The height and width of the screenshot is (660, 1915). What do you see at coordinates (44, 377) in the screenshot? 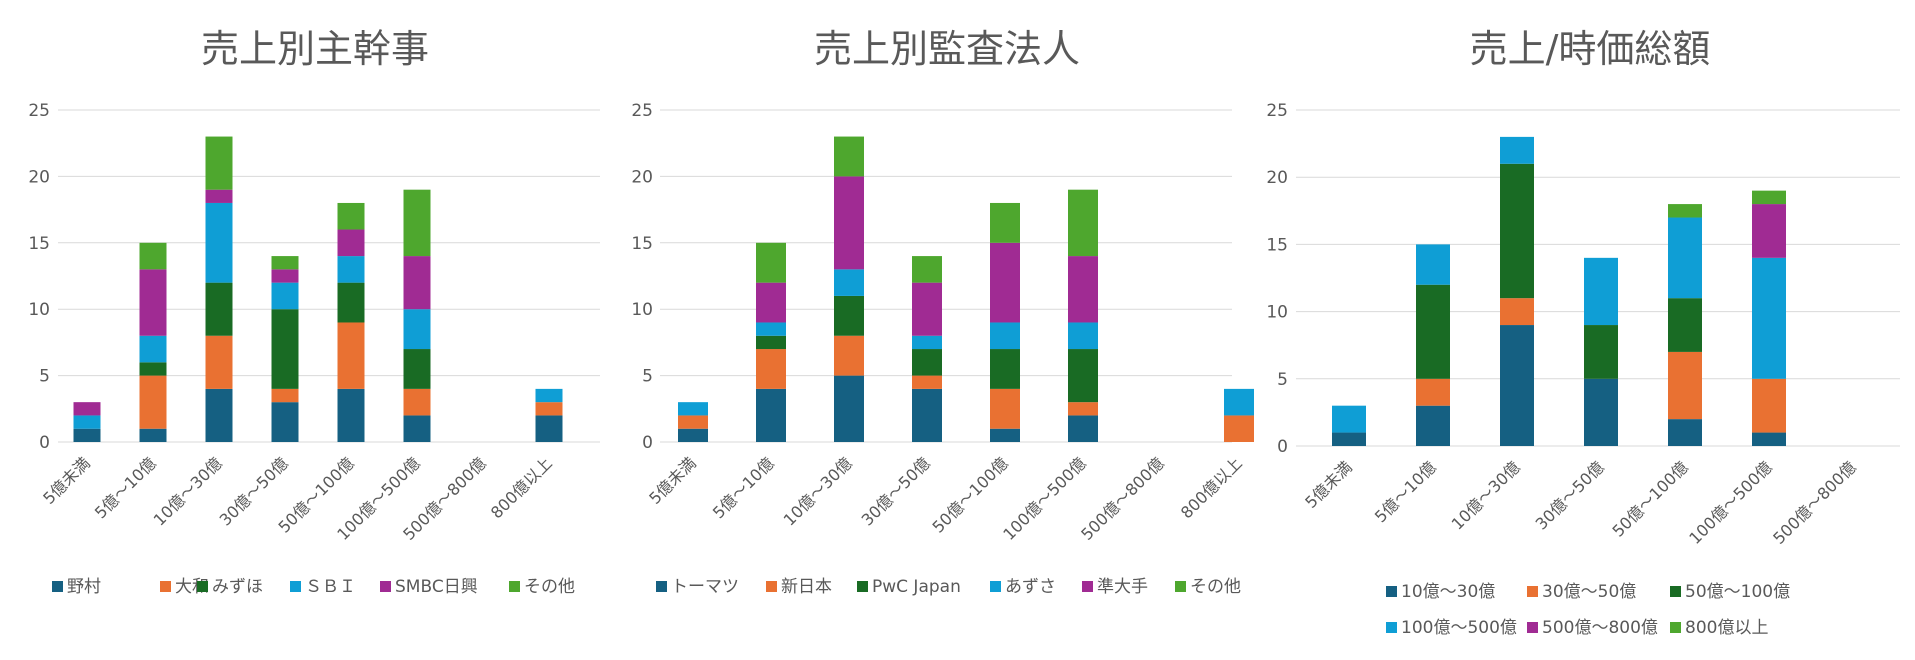
I see `y-tick-label: 5` at bounding box center [44, 377].